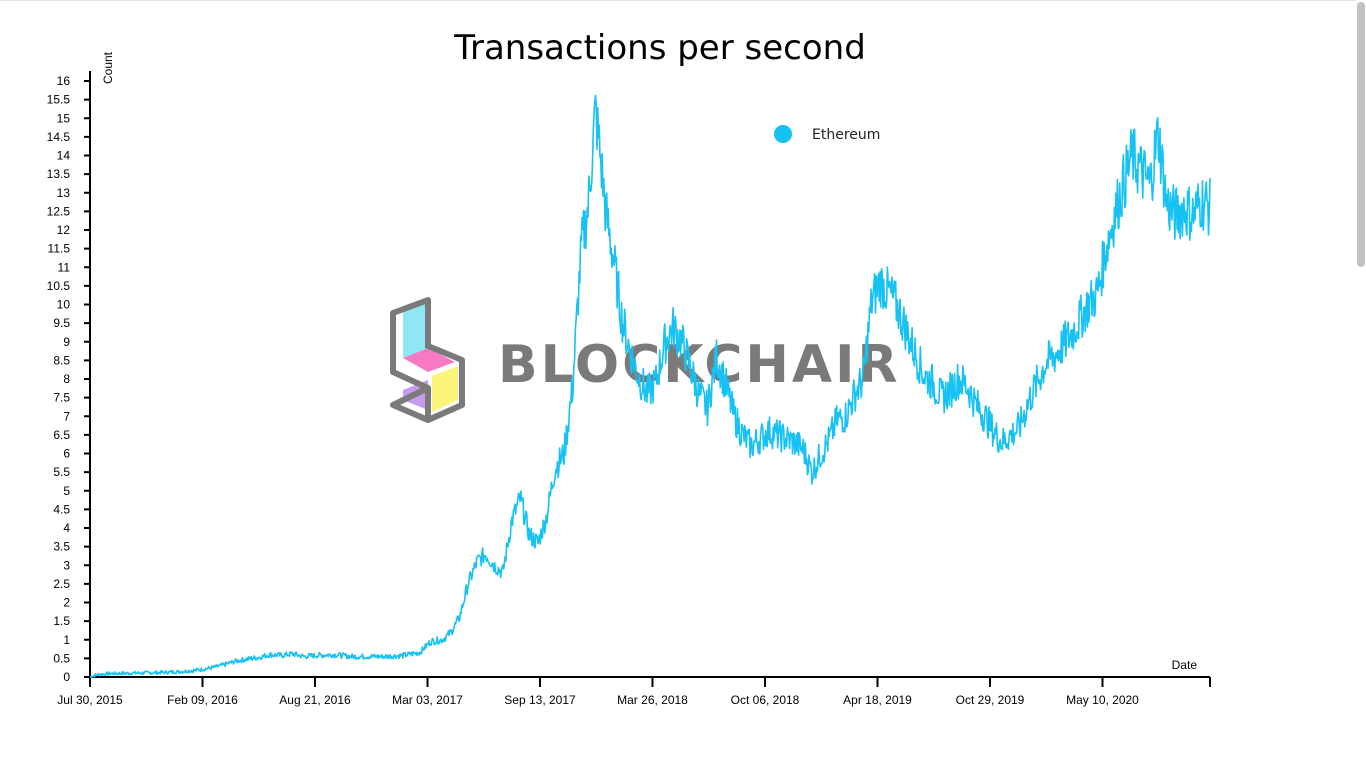 The width and height of the screenshot is (1366, 768). I want to click on logo-pink-face, so click(429, 360).